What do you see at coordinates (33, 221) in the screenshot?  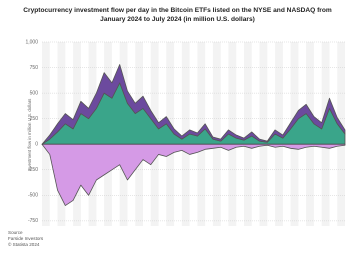 I see `y-tick-label: -750` at bounding box center [33, 221].